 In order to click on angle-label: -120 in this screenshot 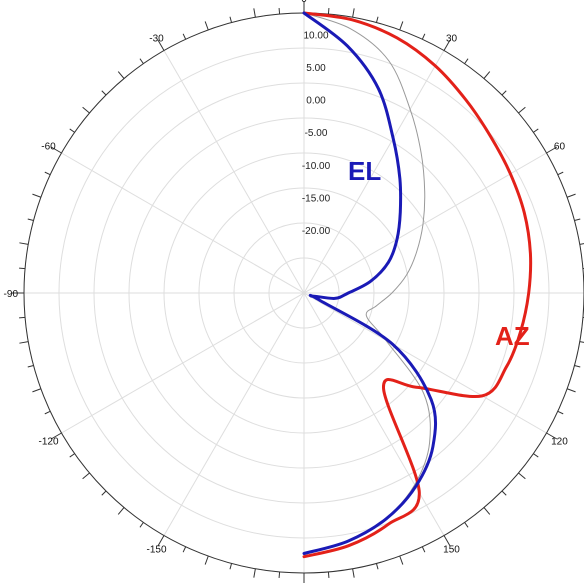, I will do `click(49, 442)`.